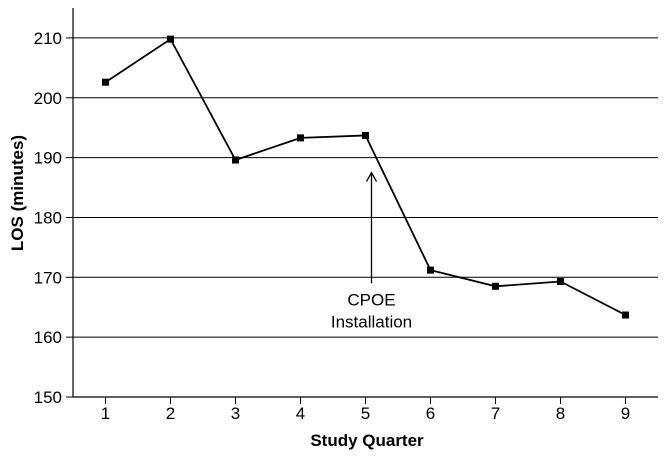 This screenshot has width=664, height=456. What do you see at coordinates (371, 299) in the screenshot?
I see `annotation-text-1: CPOE` at bounding box center [371, 299].